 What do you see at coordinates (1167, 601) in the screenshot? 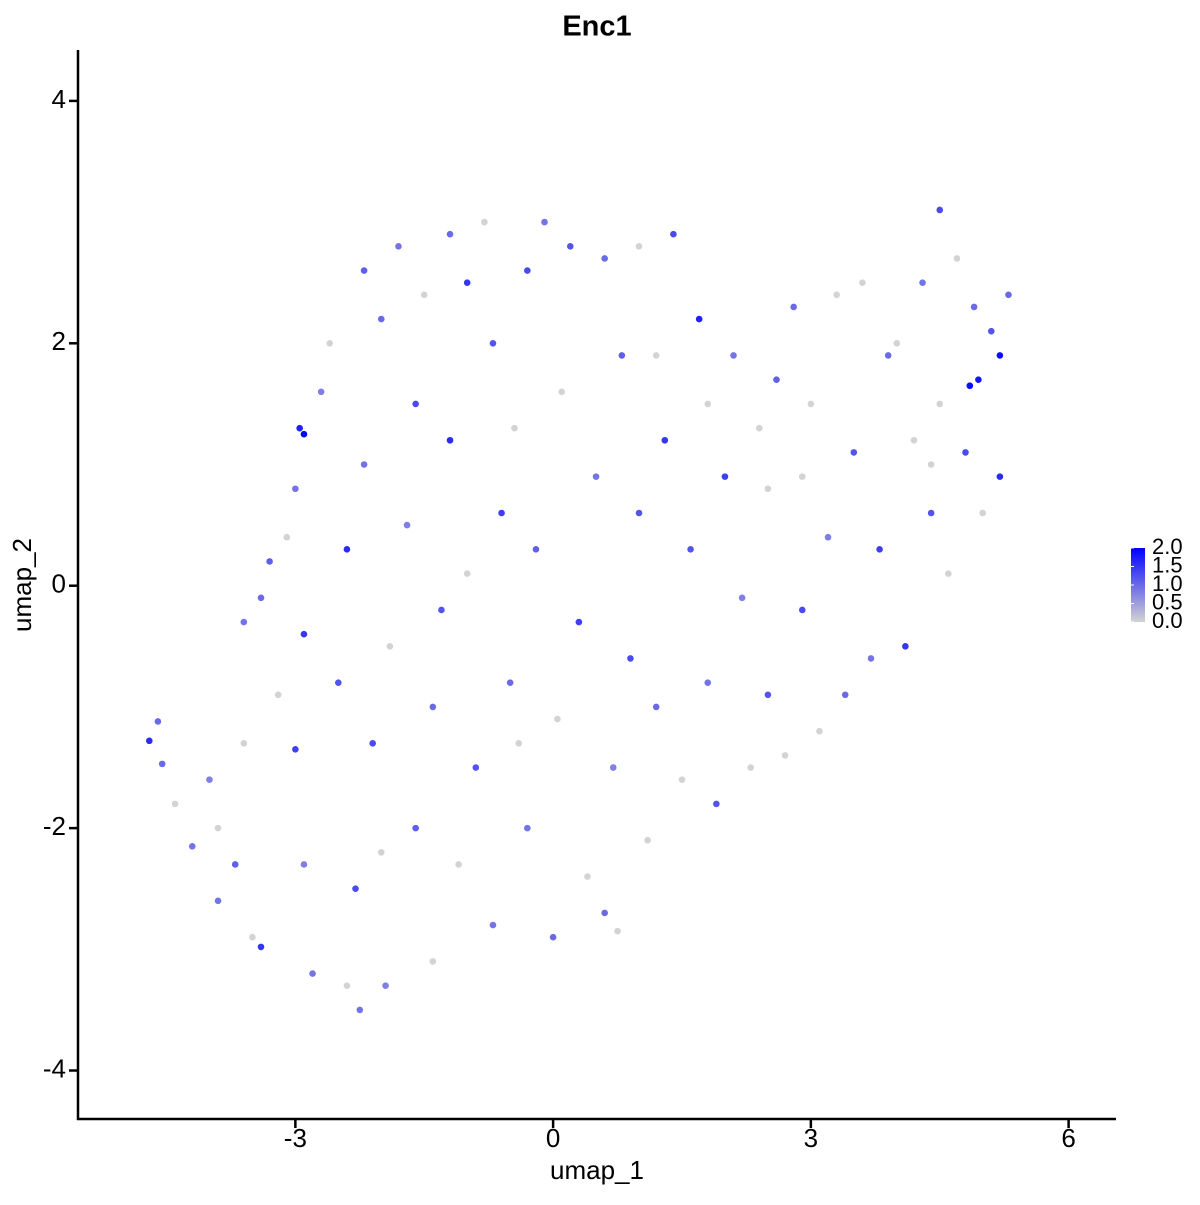
I see `color-tick-label: 0.5` at bounding box center [1167, 601].